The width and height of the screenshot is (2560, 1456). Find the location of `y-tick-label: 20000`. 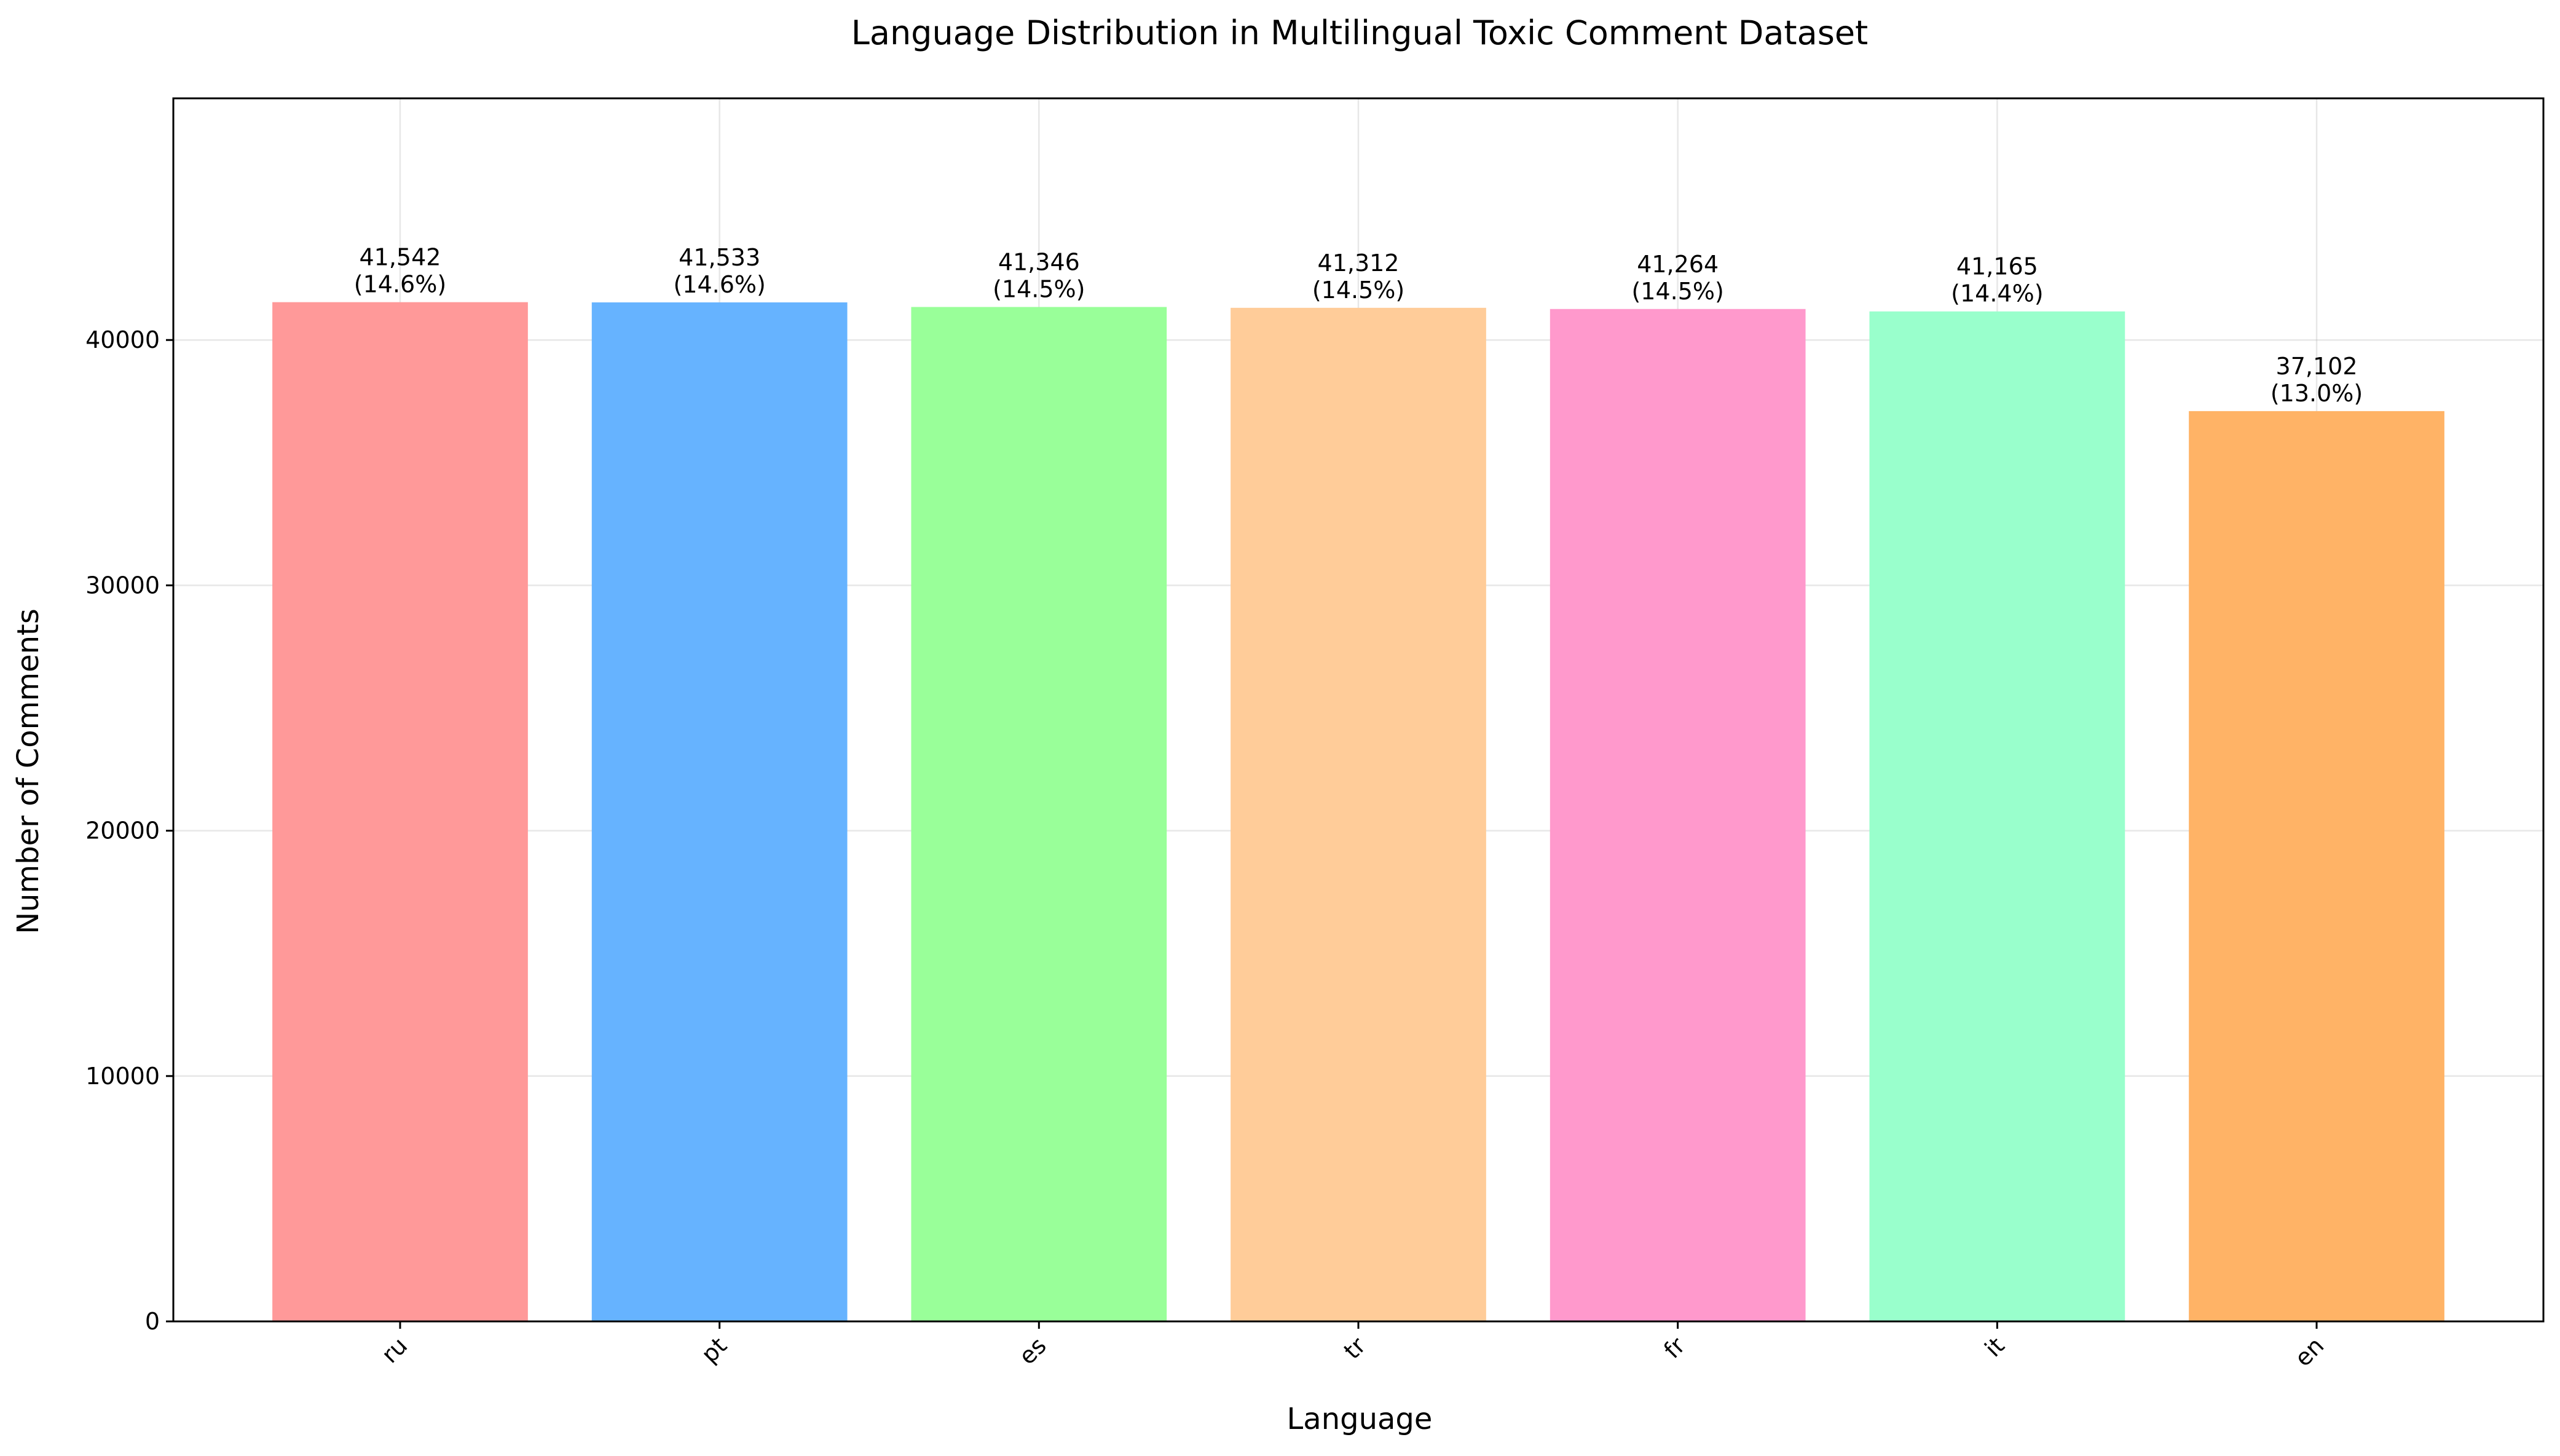

y-tick-label: 20000 is located at coordinates (122, 830).